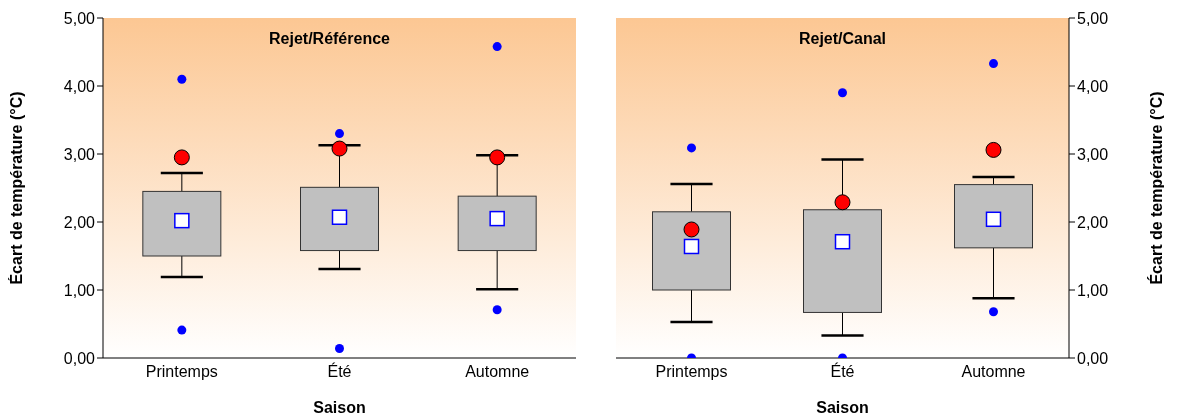 The height and width of the screenshot is (420, 1178). What do you see at coordinates (1093, 18) in the screenshot?
I see `y2-tick-label: 5,00` at bounding box center [1093, 18].